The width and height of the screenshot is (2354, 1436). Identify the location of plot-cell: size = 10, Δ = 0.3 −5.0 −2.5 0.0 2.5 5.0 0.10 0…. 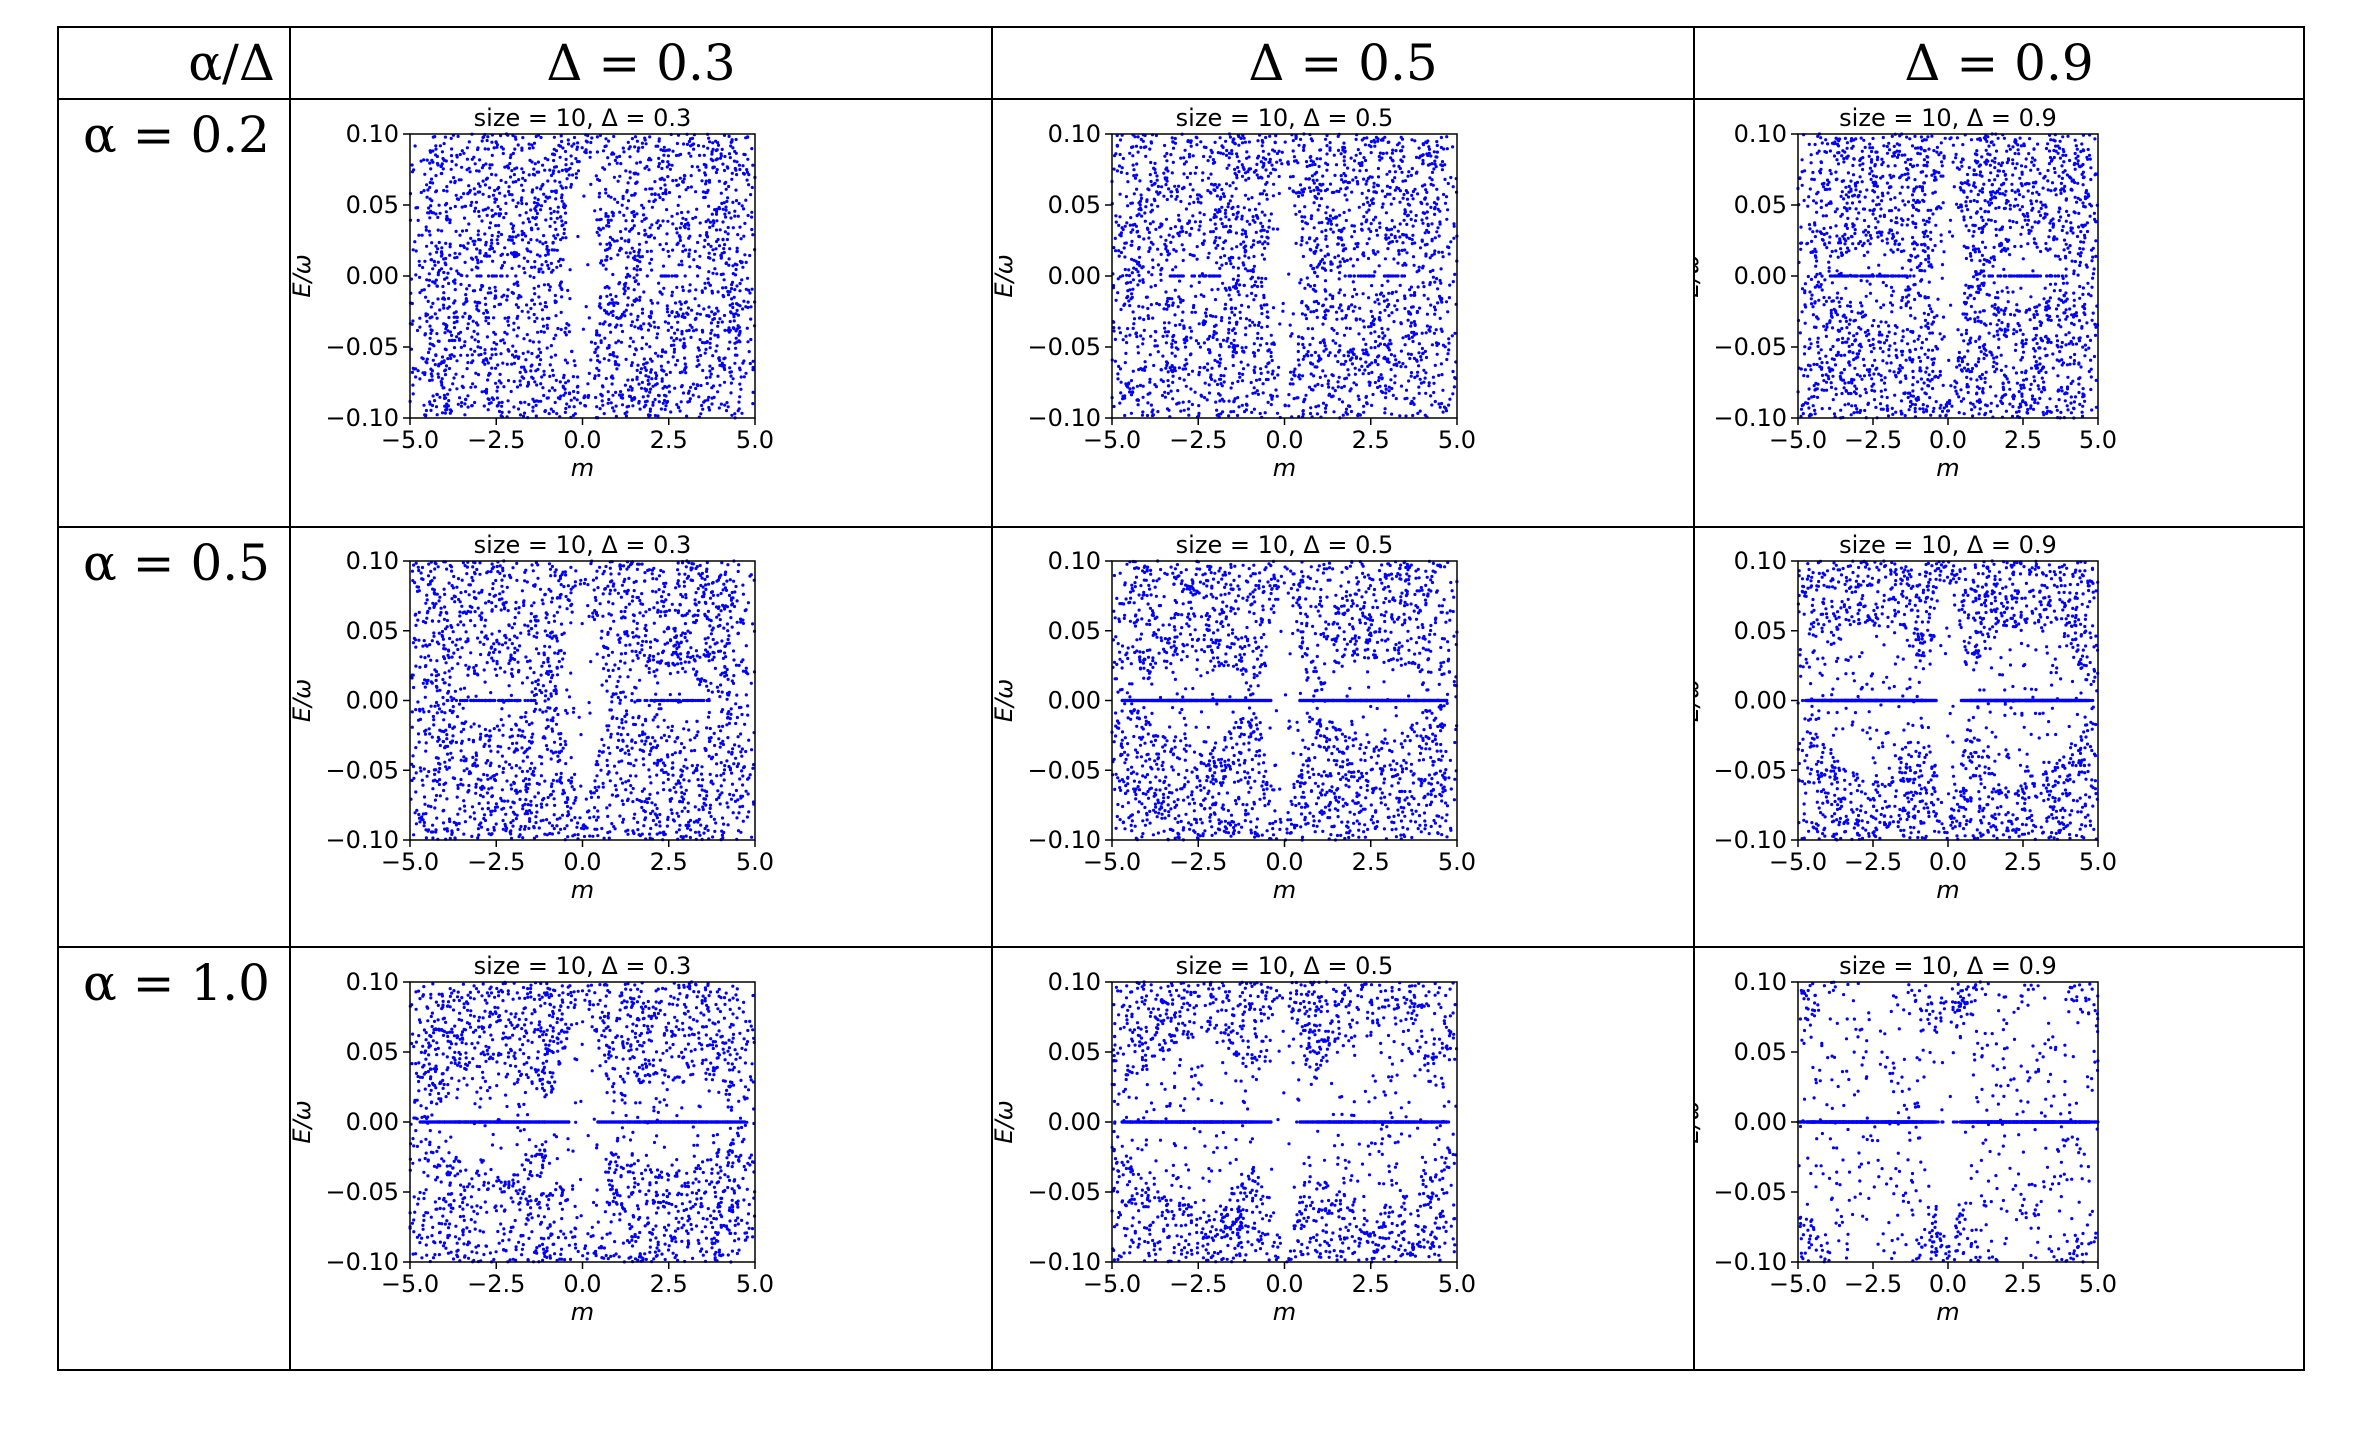
(641, 1158).